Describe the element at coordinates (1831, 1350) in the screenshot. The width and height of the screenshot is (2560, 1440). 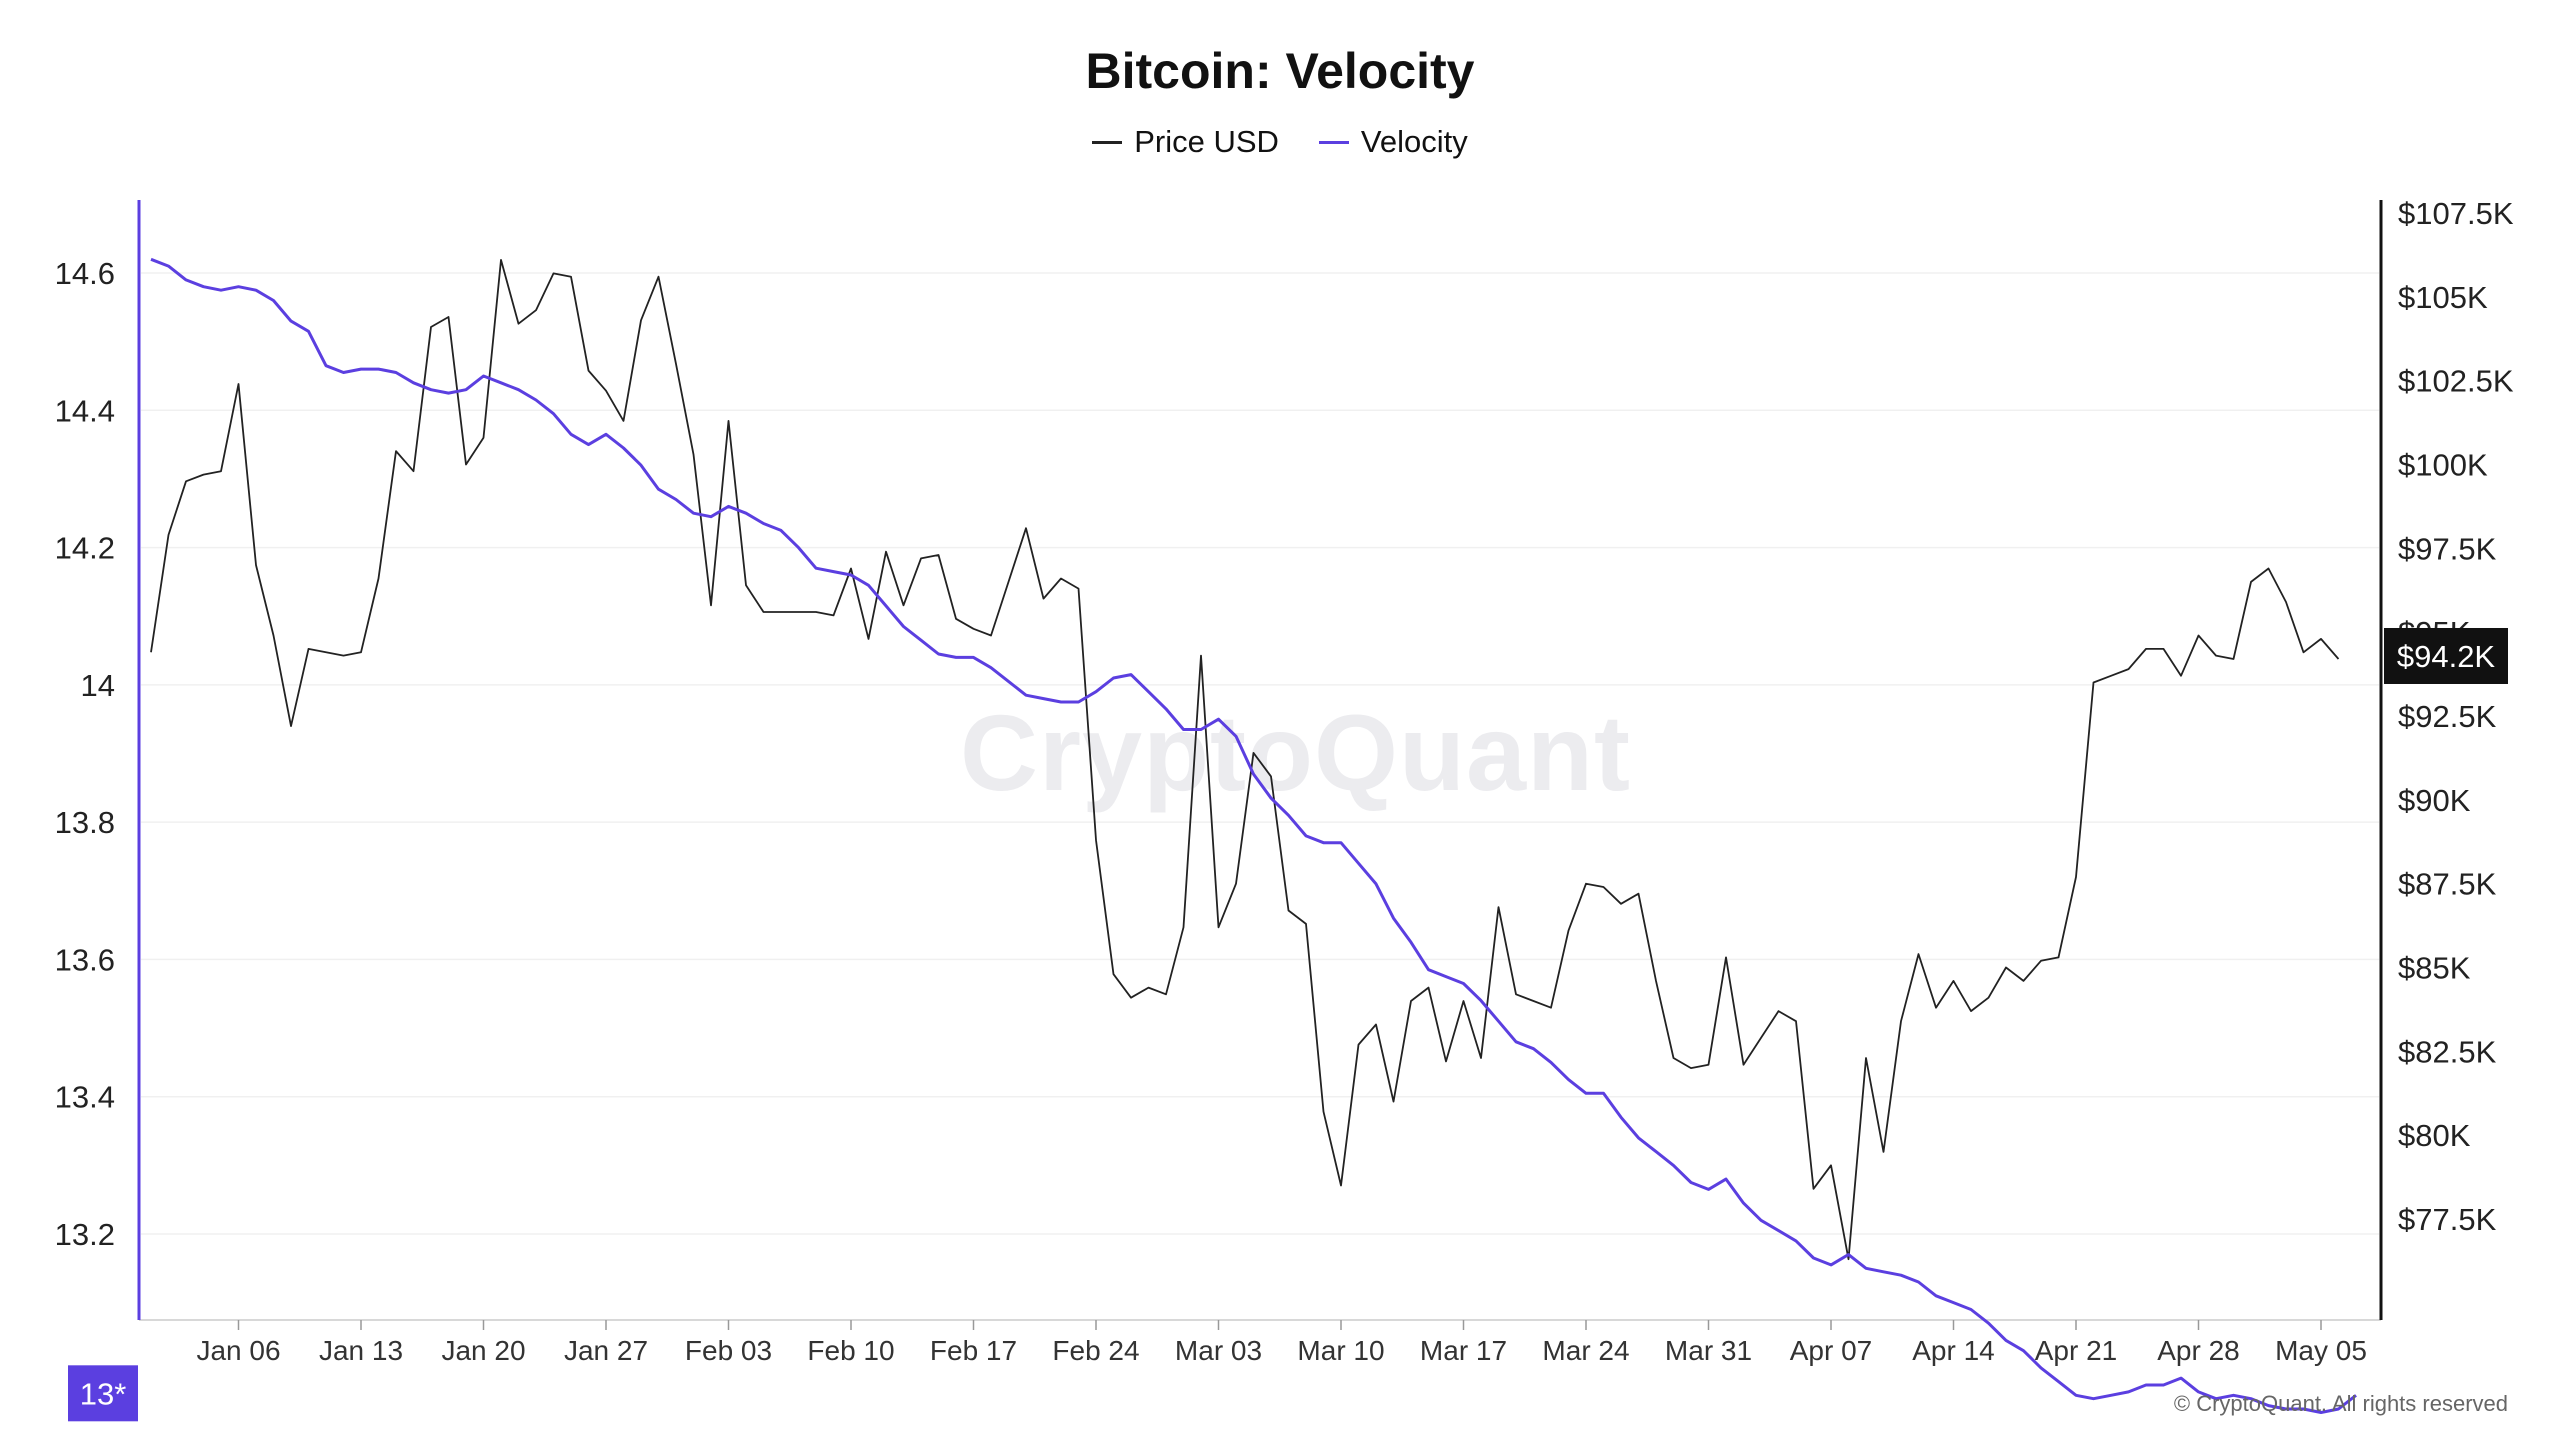
I see `x-tick-label: Apr 07` at that location.